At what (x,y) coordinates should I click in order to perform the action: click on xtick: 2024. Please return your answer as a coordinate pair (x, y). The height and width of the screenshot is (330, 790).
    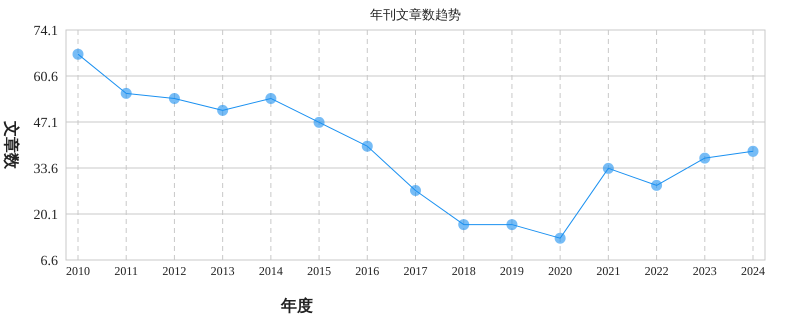
    Looking at the image, I should click on (753, 271).